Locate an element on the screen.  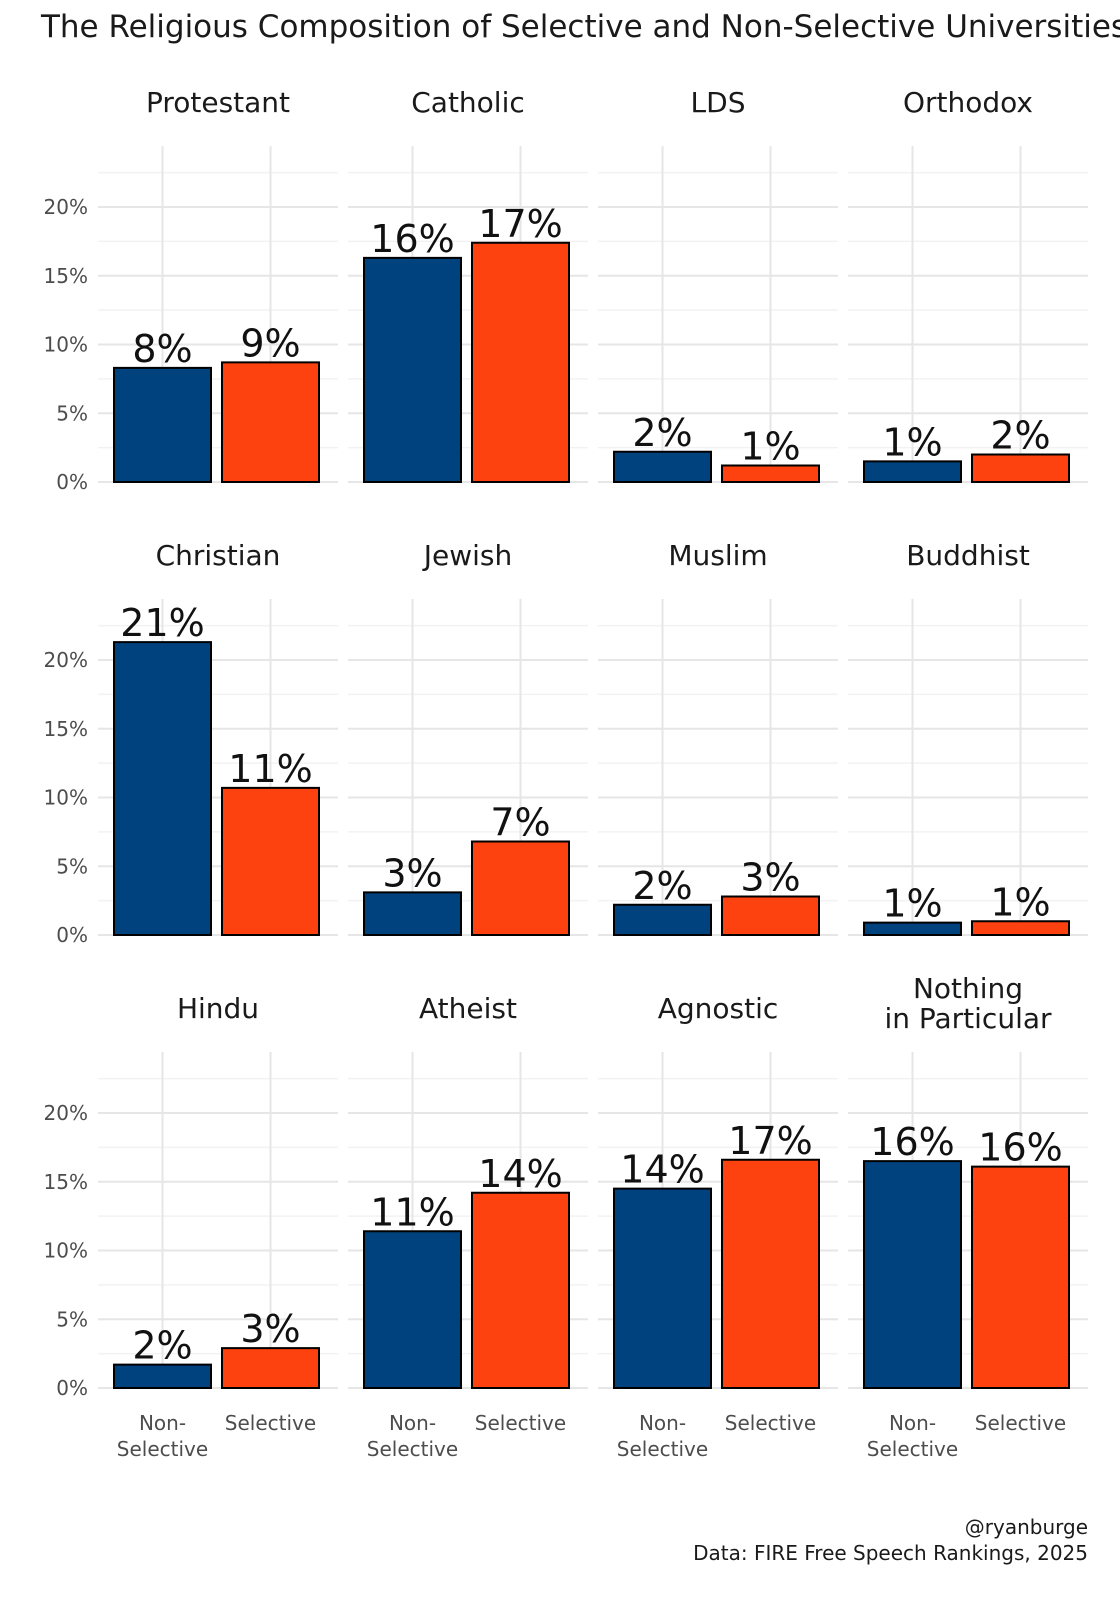
facet-panel-catholic: Catholic 16% 17% is located at coordinates (468, 284).